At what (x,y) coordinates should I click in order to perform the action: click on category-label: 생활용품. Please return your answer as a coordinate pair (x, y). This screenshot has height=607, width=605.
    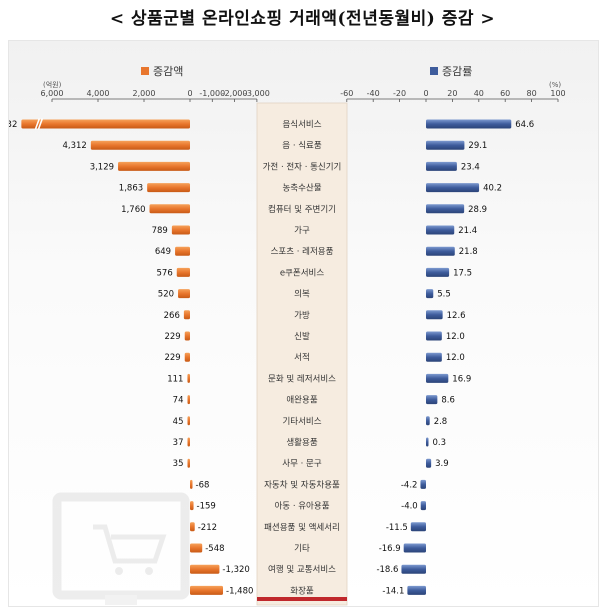
    Looking at the image, I should click on (301, 442).